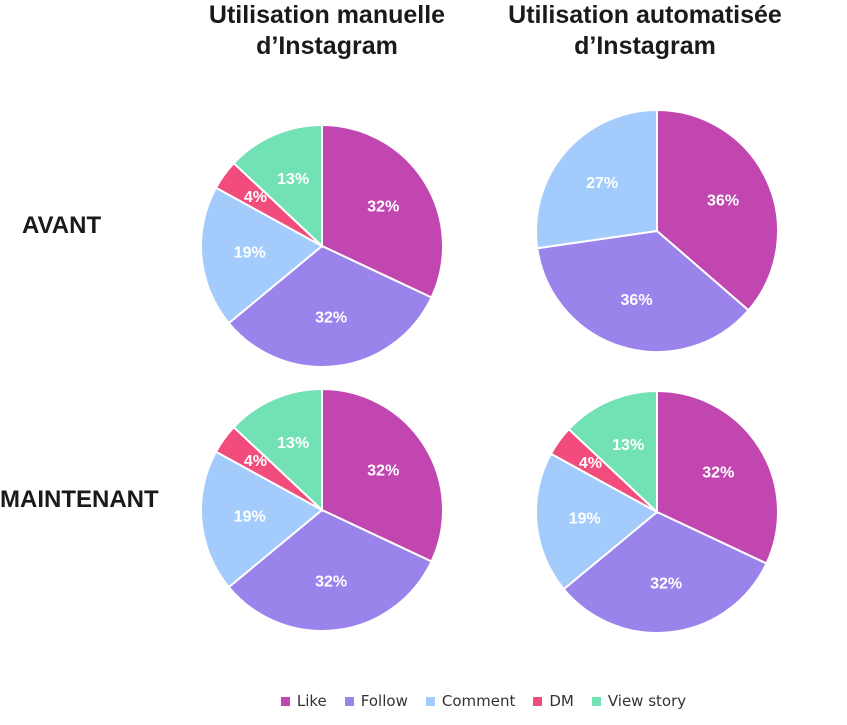 This screenshot has height=725, width=847. I want to click on legend-item-comment: Comment, so click(470, 701).